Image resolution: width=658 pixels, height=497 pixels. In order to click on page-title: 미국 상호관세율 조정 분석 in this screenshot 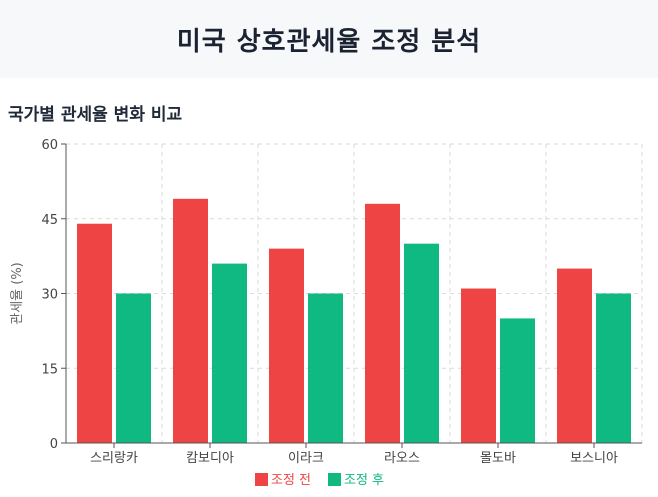, I will do `click(329, 41)`.